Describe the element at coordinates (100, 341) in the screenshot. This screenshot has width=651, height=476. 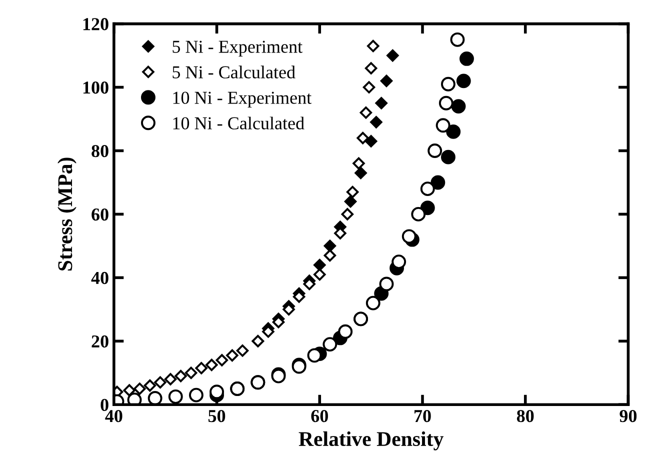
I see `y-tick-label: 20` at that location.